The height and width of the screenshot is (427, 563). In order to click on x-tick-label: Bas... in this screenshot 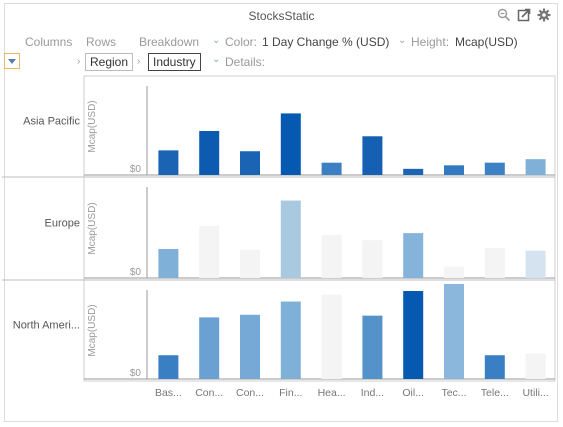, I will do `click(168, 393)`.